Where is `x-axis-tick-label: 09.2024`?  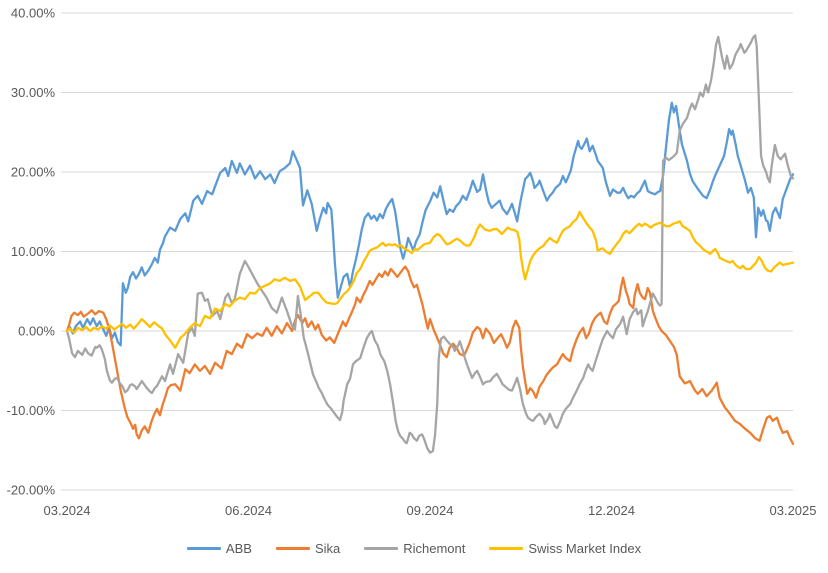
x-axis-tick-label: 09.2024 is located at coordinates (430, 510).